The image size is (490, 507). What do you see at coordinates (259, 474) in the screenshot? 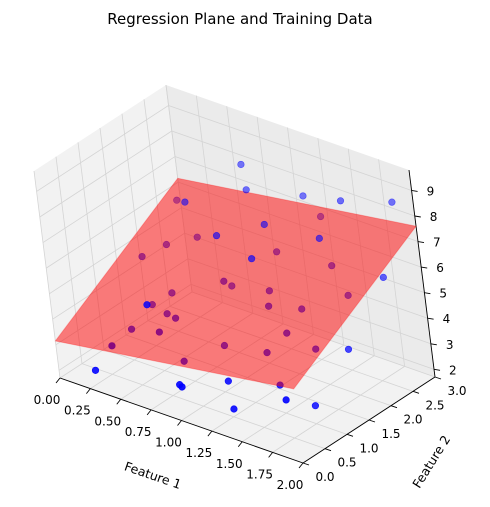
I see `x-tick-label: 1.75` at bounding box center [259, 474].